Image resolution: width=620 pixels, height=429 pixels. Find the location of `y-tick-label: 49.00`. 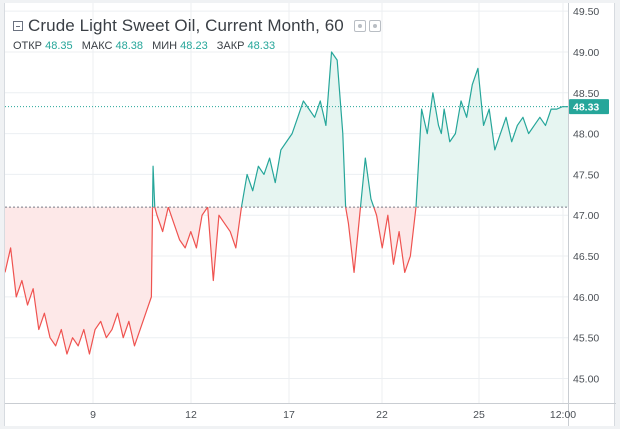

y-tick-label: 49.00 is located at coordinates (586, 53).